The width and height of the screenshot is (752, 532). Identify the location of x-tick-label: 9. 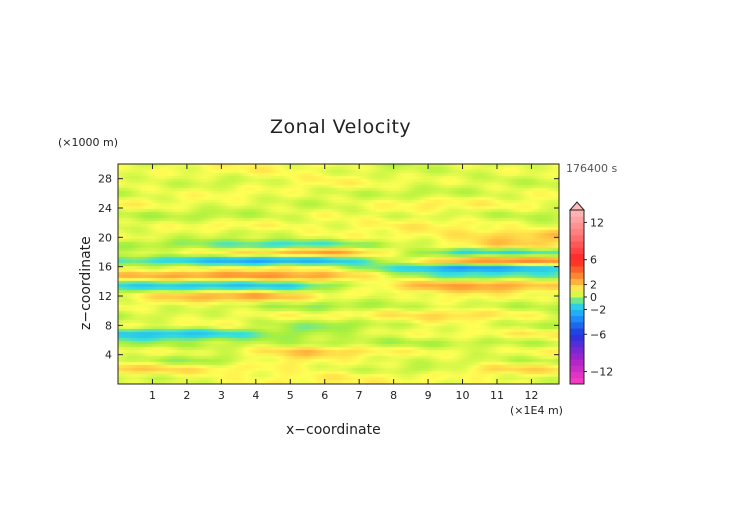
(428, 395).